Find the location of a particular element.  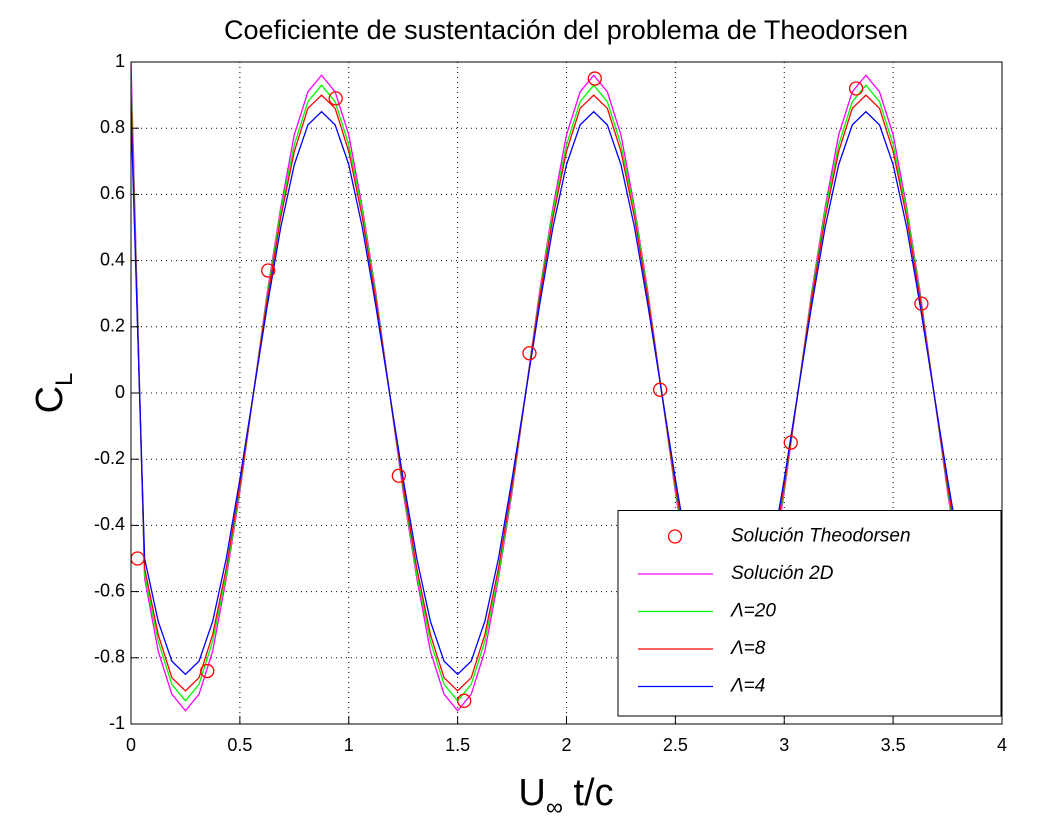

x-tick-label: 1.5 is located at coordinates (457, 745).